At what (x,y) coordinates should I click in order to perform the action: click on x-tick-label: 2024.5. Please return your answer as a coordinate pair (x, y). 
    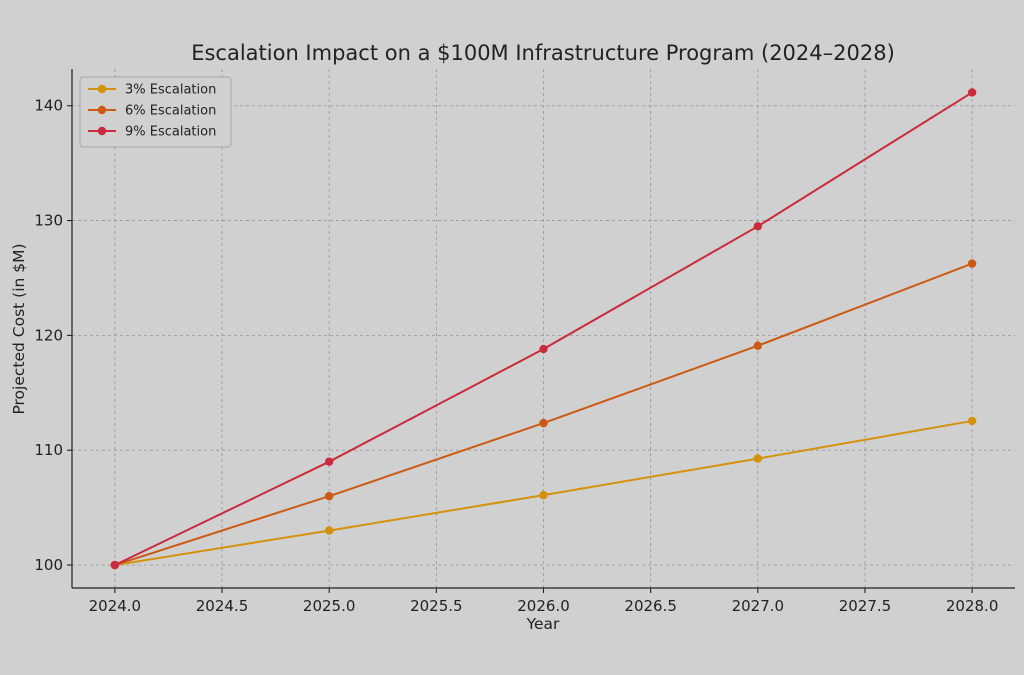
    Looking at the image, I should click on (222, 606).